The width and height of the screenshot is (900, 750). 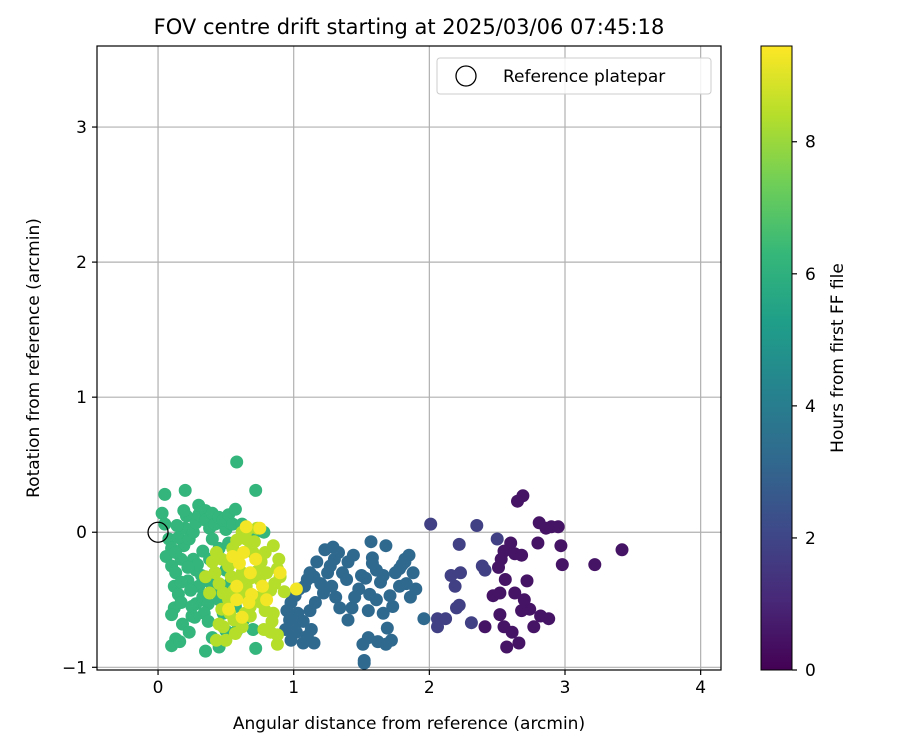 What do you see at coordinates (810, 539) in the screenshot?
I see `colorbar-tick-label: 2` at bounding box center [810, 539].